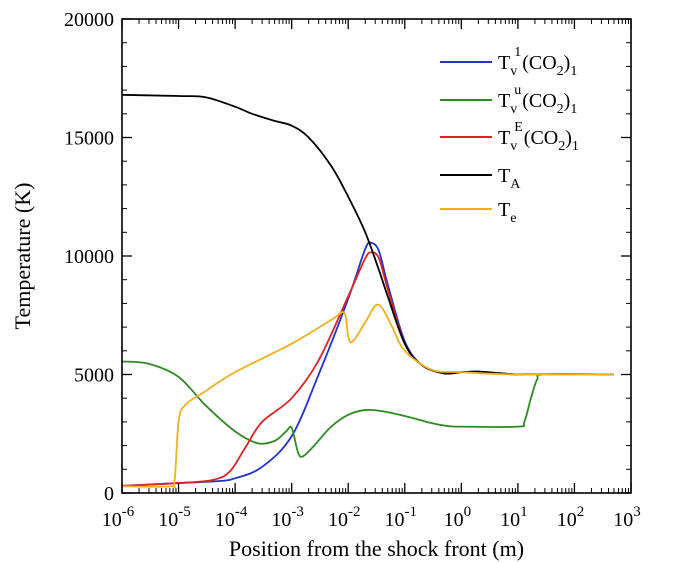  I want to click on legend-item-te: Te, so click(478, 212).